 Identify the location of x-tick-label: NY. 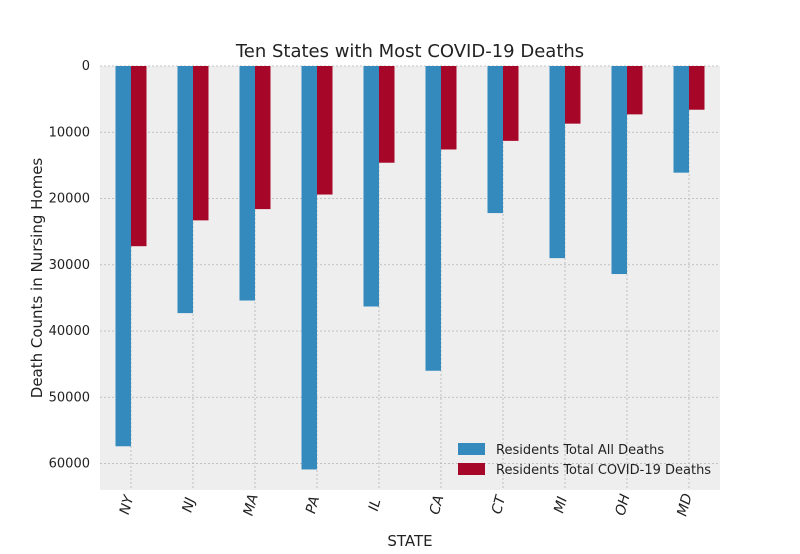
(127, 504).